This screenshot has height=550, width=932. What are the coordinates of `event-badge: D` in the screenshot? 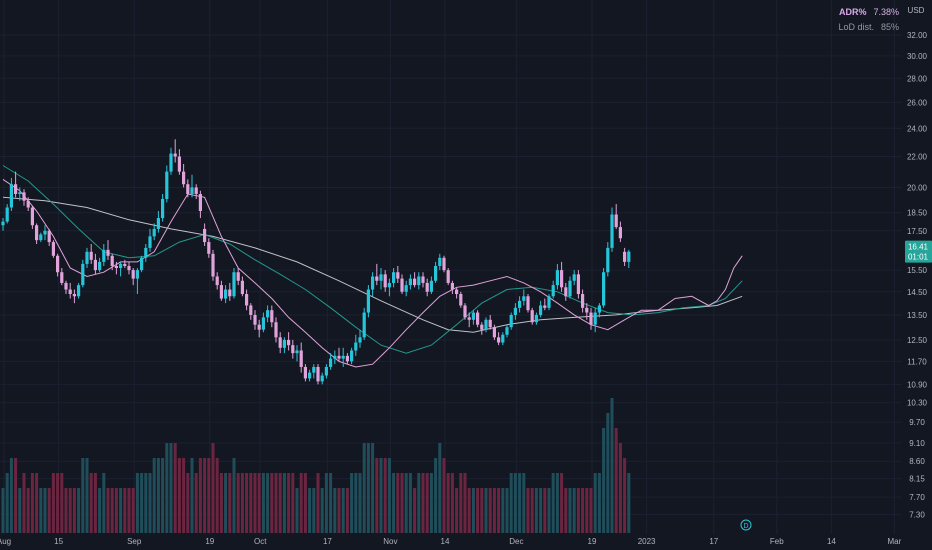 It's located at (746, 525).